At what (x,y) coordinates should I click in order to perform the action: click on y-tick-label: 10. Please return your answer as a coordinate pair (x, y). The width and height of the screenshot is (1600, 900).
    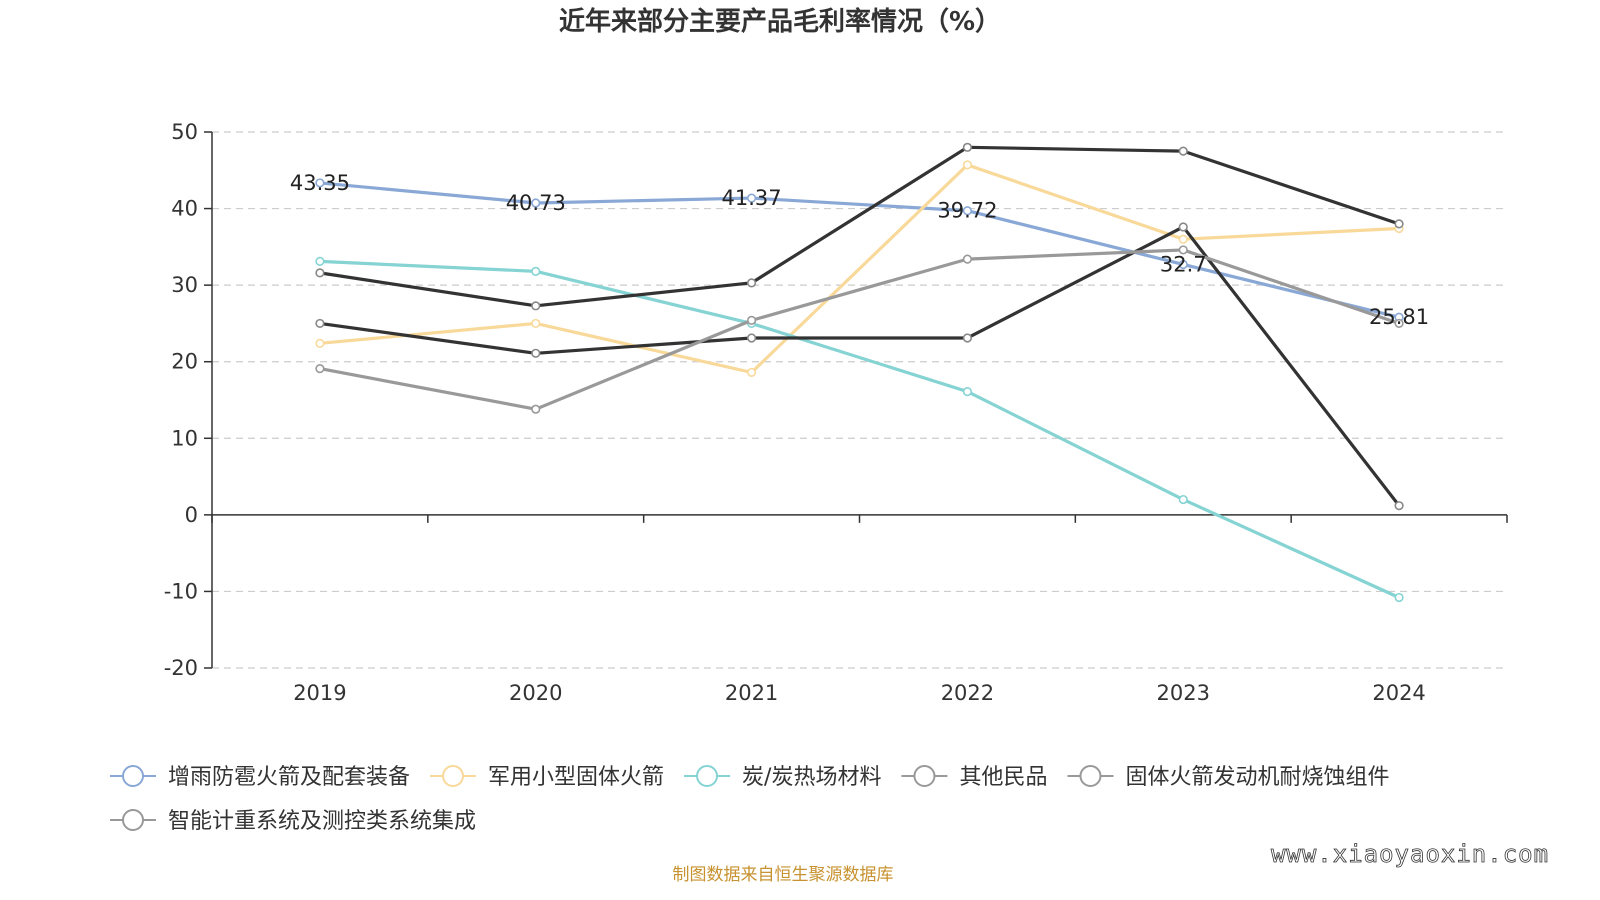
    Looking at the image, I should click on (184, 438).